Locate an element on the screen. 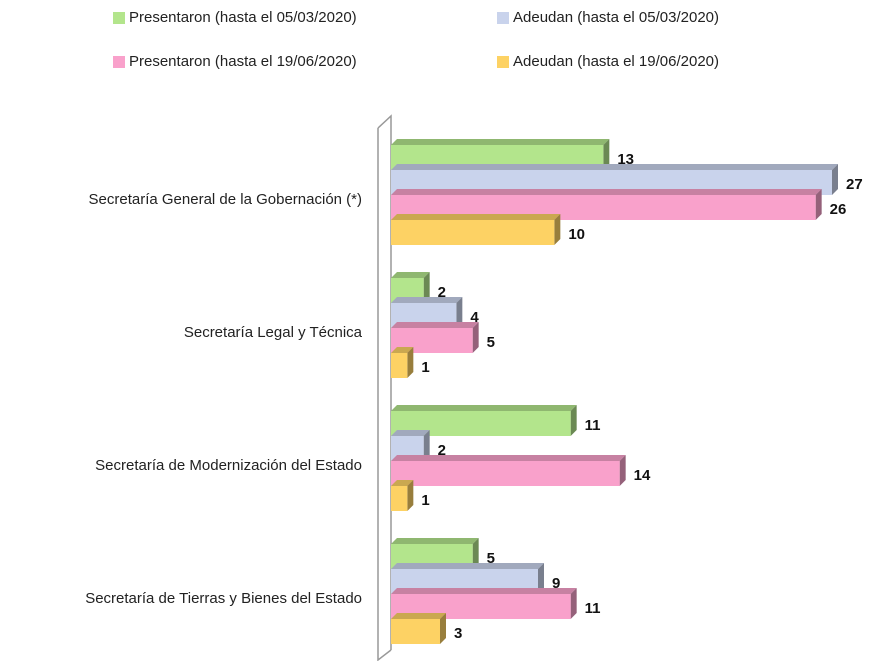 This screenshot has width=875, height=661. wall-back is located at coordinates (384, 382).